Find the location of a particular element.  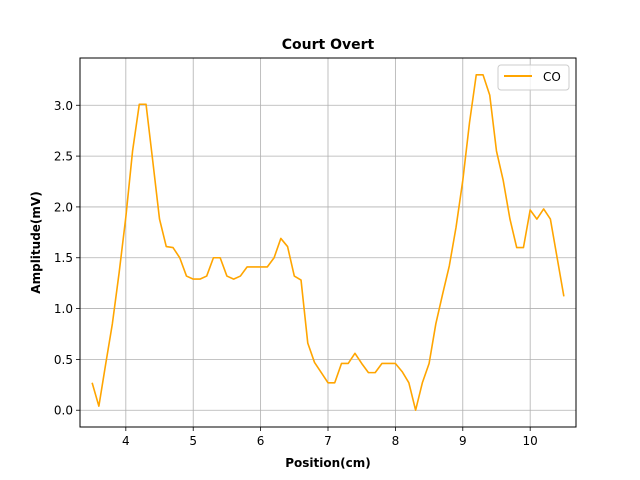

y-tick-label: 2.0 is located at coordinates (63, 207).